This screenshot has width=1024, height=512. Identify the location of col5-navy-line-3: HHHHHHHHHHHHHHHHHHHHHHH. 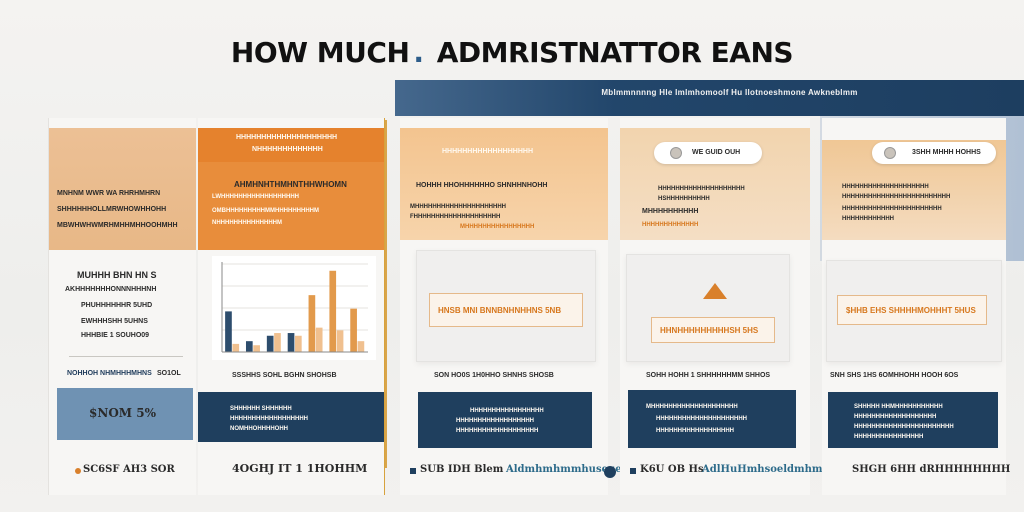
(904, 427).